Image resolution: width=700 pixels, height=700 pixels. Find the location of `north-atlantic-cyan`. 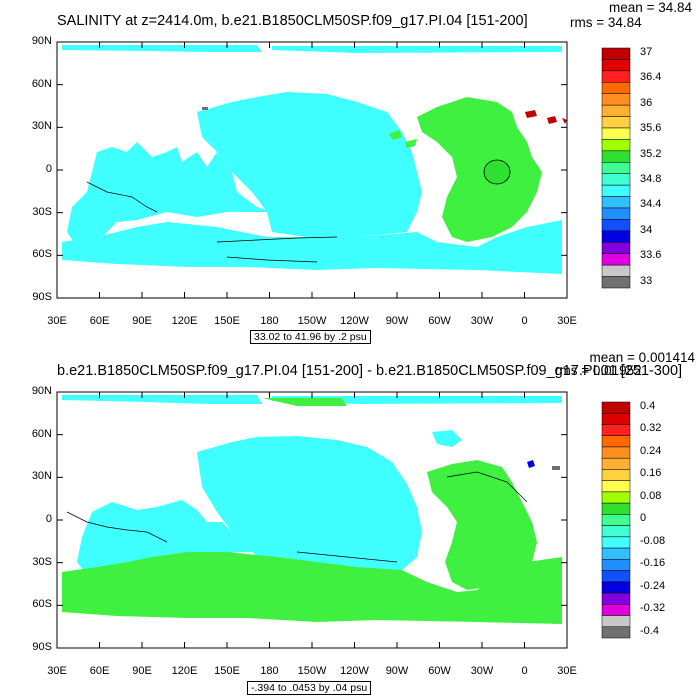

north-atlantic-cyan is located at coordinates (447, 438).